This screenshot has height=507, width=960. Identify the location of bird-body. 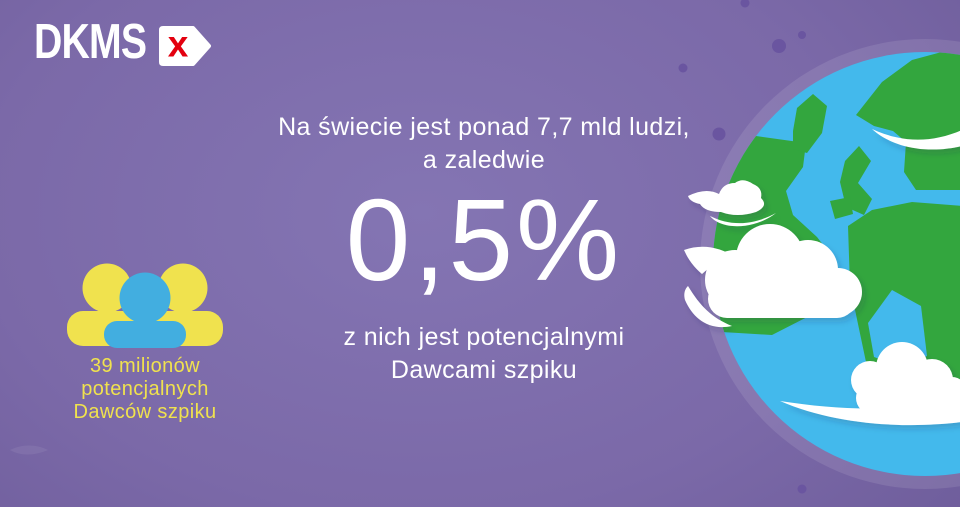
(726, 197).